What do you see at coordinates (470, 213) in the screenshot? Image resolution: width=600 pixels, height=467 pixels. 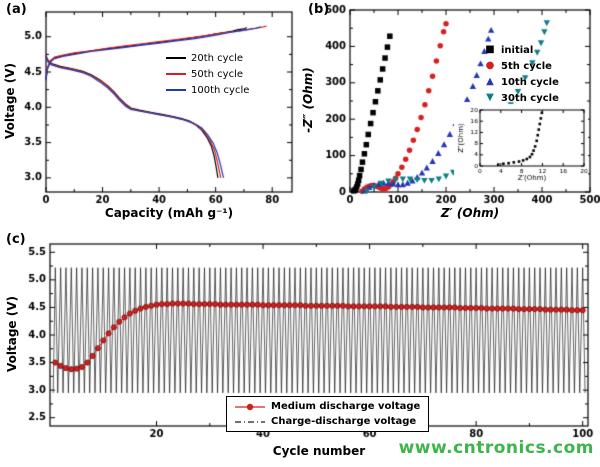 I see `panel-b-x-axis-title: Z′ (Ohm)` at bounding box center [470, 213].